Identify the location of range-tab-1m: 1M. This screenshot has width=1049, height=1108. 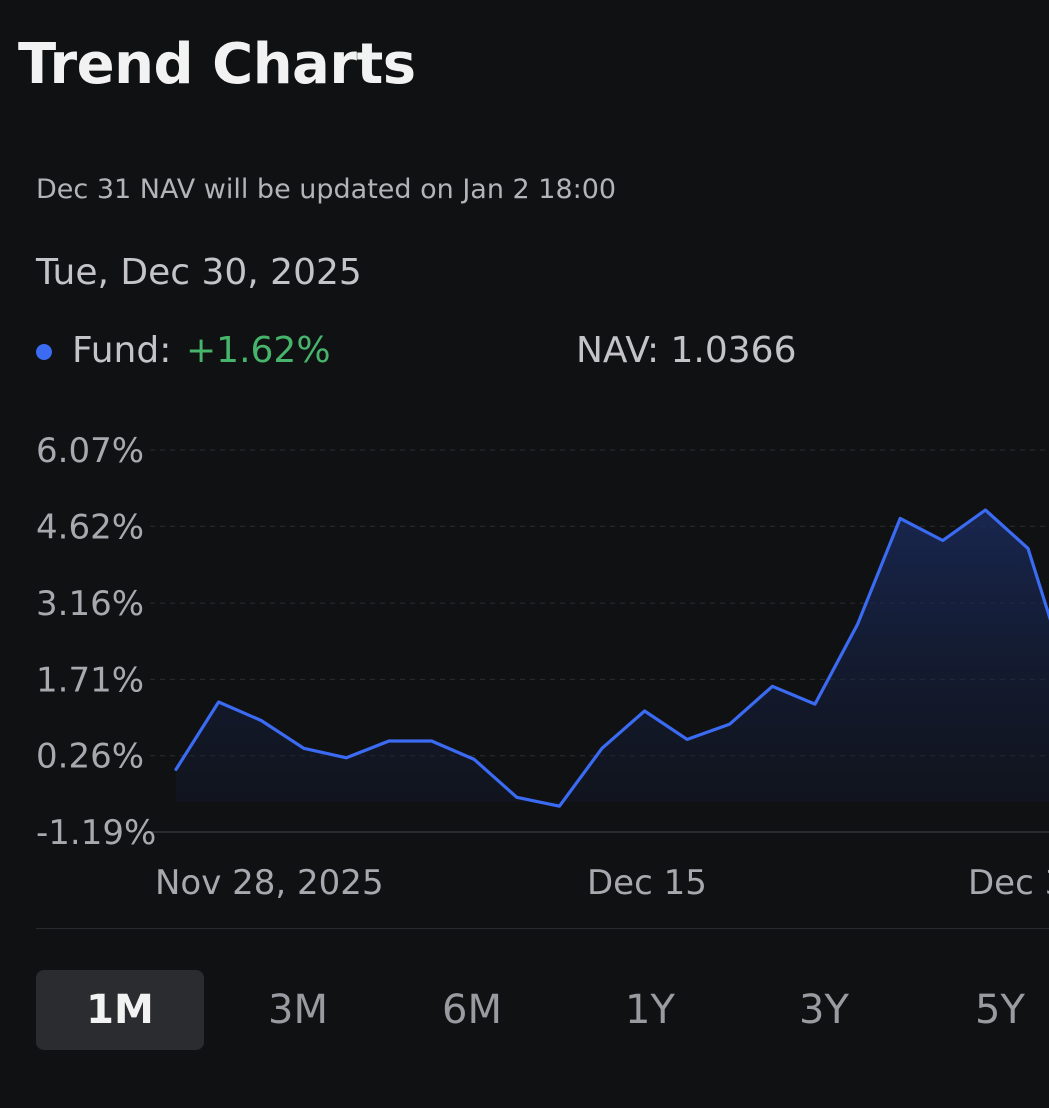
(120, 1010).